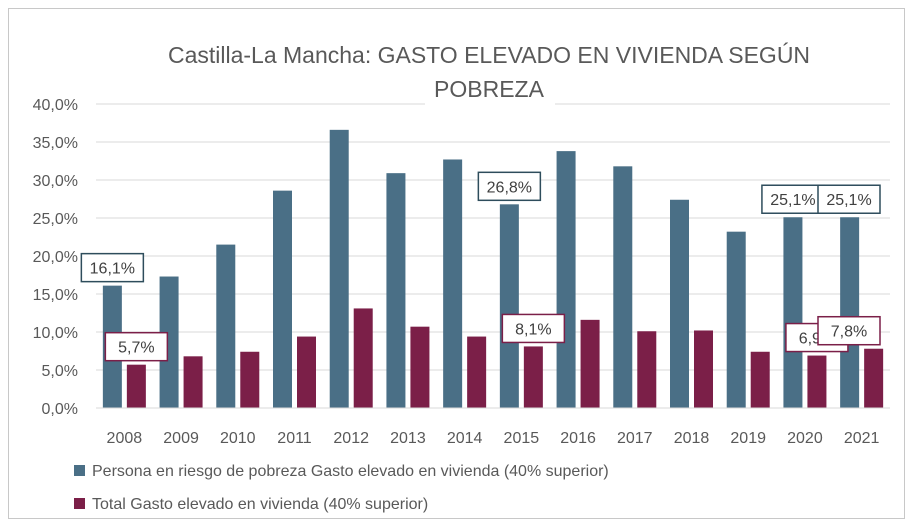 This screenshot has height=529, width=915. What do you see at coordinates (55, 219) in the screenshot?
I see `y-tick-label: 25,0%` at bounding box center [55, 219].